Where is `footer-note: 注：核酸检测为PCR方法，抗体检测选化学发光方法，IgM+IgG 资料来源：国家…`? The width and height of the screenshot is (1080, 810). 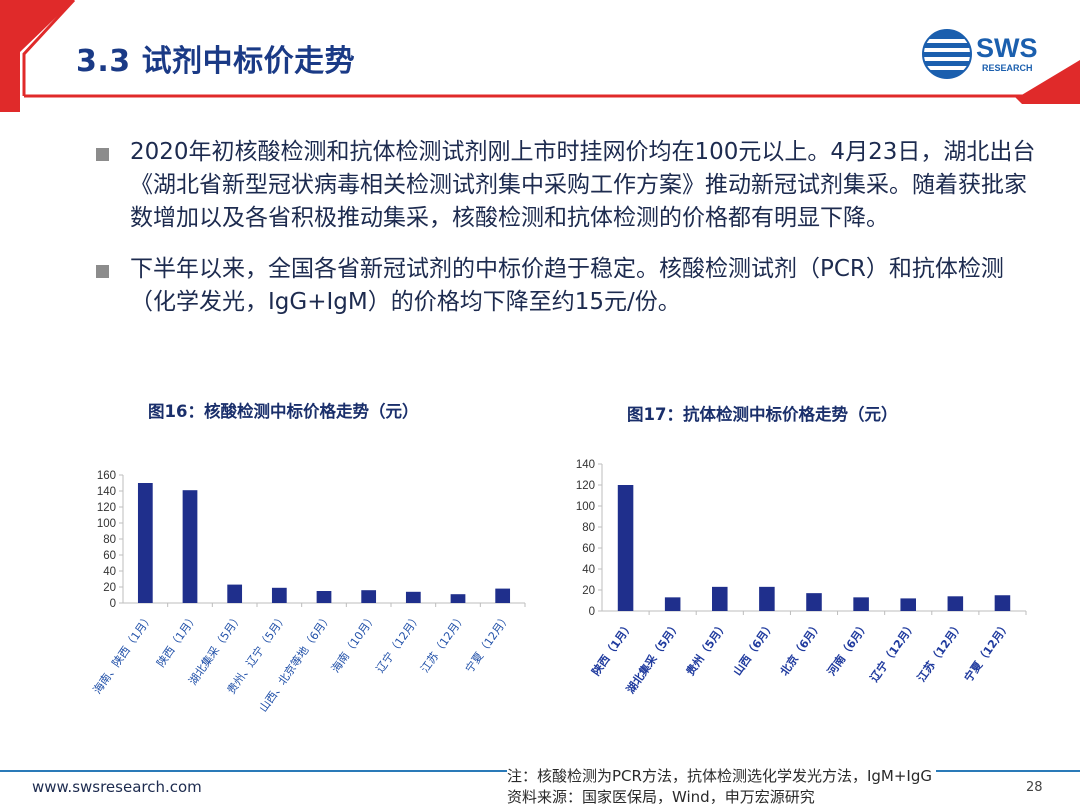
footer-note: 注：核酸检测为PCR方法，抗体检测选化学发光方法，IgM+IgG 资料来源：国家… is located at coordinates (721, 787).